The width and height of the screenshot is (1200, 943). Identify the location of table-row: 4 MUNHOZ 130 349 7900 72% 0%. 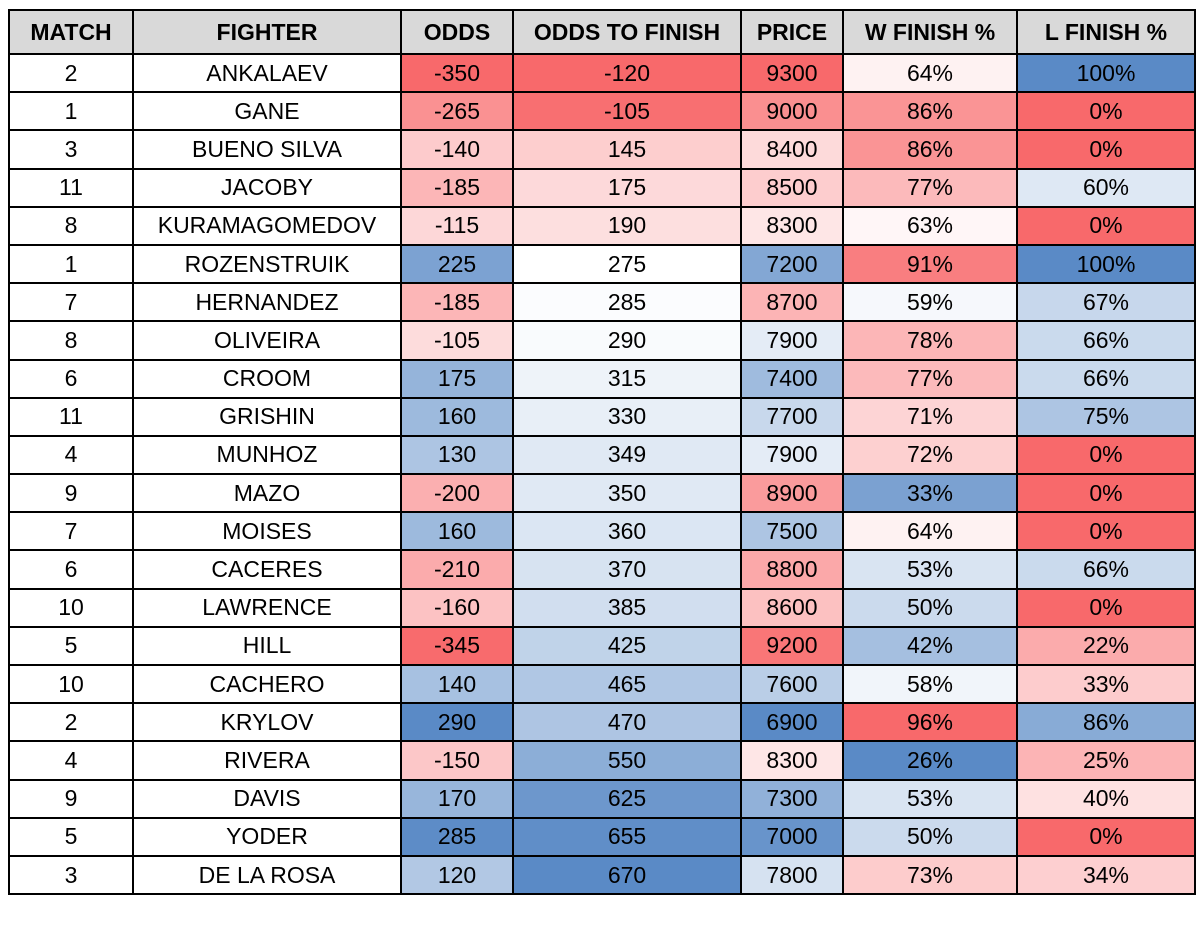
(602, 455).